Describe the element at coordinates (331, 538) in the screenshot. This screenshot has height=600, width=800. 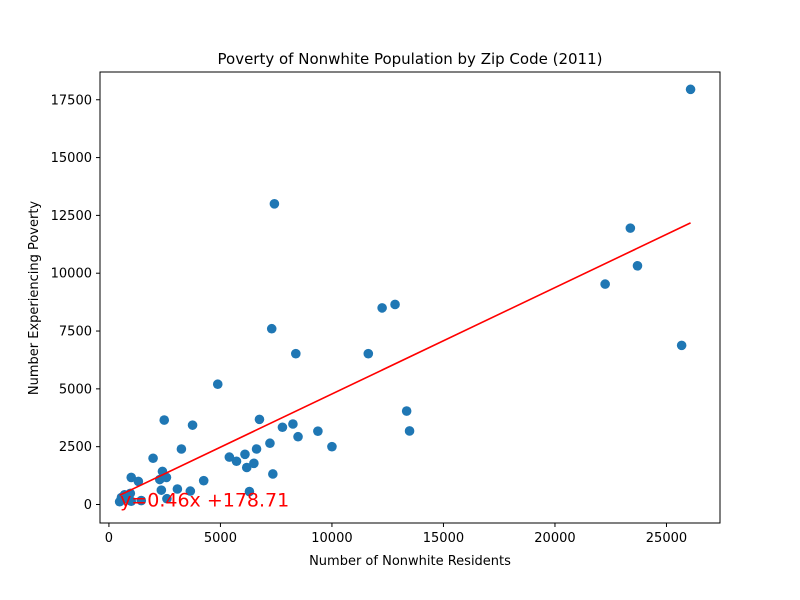
I see `x-tick-label: 10000` at that location.